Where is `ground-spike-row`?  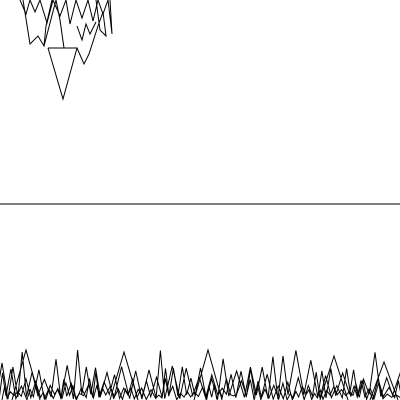
ground-spike-row is located at coordinates (200, 374).